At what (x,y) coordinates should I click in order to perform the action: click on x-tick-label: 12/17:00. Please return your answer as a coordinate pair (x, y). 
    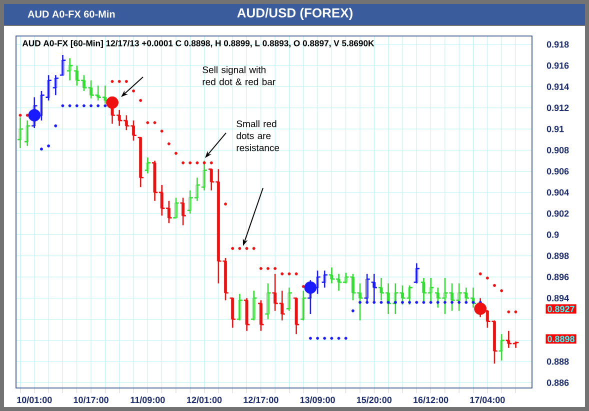
    Looking at the image, I should click on (261, 400).